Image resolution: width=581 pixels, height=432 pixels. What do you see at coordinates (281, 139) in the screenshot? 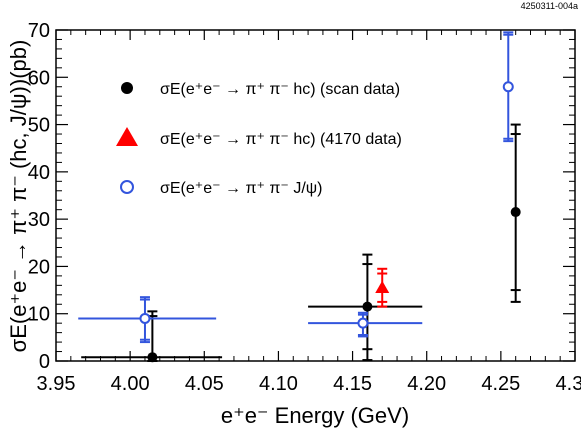
I see `legend-label: σE(e⁺e⁻ → π⁺ π⁻ hc) (4170 data)` at bounding box center [281, 139].